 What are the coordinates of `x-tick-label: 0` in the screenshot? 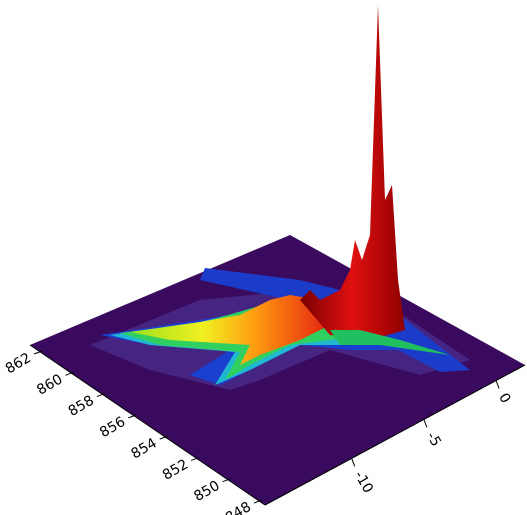 It's located at (504, 399).